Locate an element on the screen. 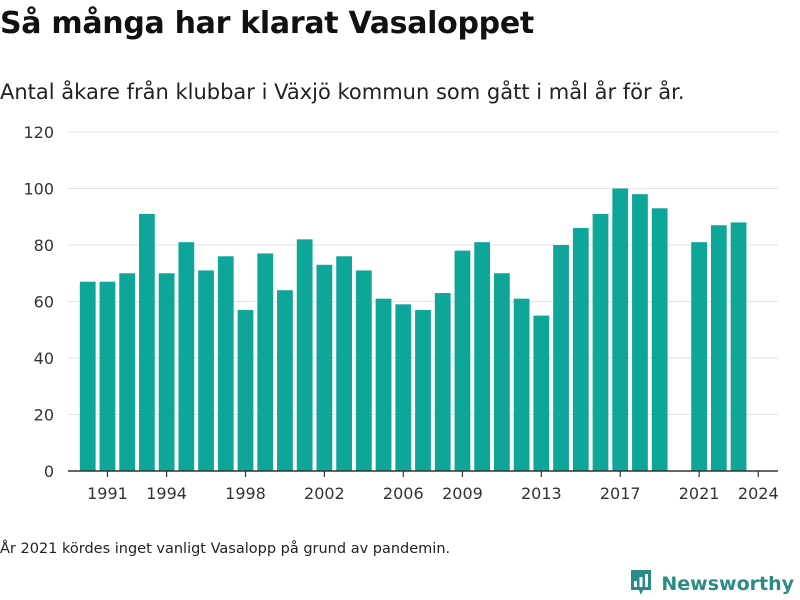 This screenshot has height=600, width=800. bar-2011 is located at coordinates (502, 372).